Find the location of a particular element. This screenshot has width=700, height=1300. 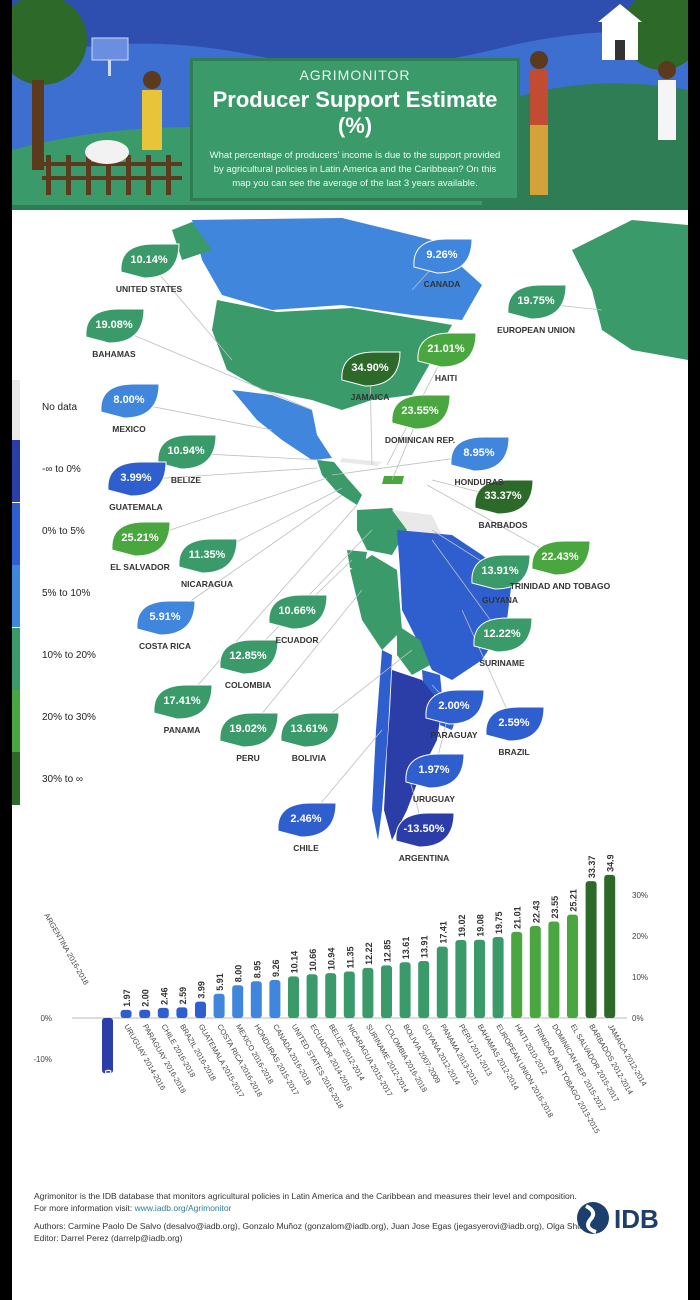

country-label: PANAMA is located at coordinates (182, 730).